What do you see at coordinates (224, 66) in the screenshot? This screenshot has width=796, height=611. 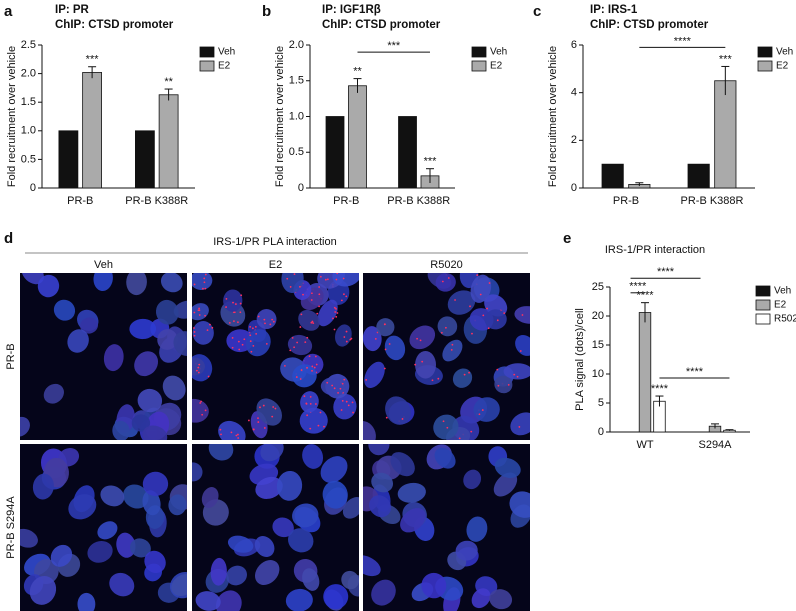 I see `legend-label: E2` at bounding box center [224, 66].